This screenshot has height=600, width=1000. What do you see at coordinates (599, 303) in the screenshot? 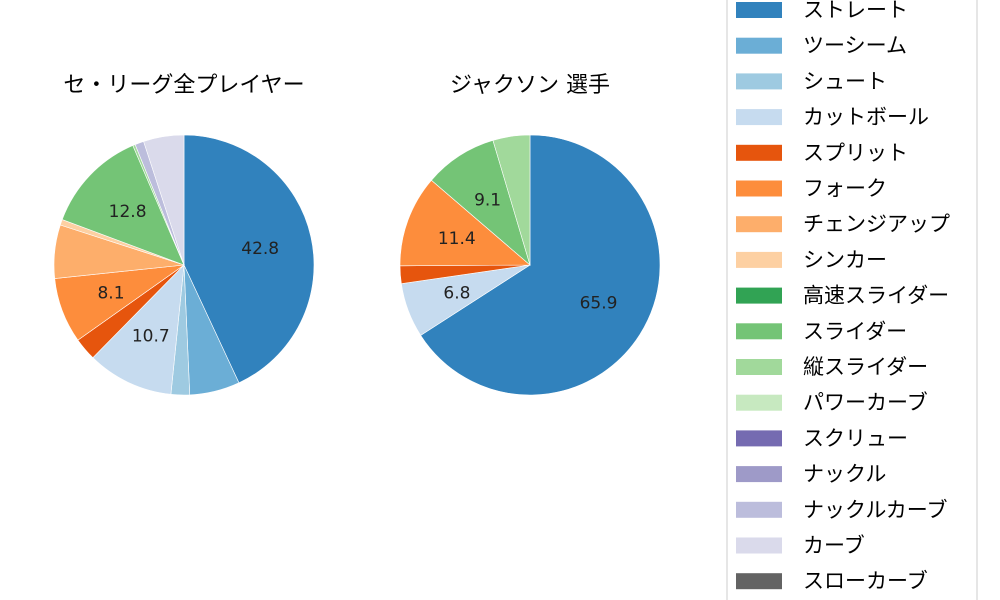
I see `slice-percent-label: 65.9` at bounding box center [599, 303].